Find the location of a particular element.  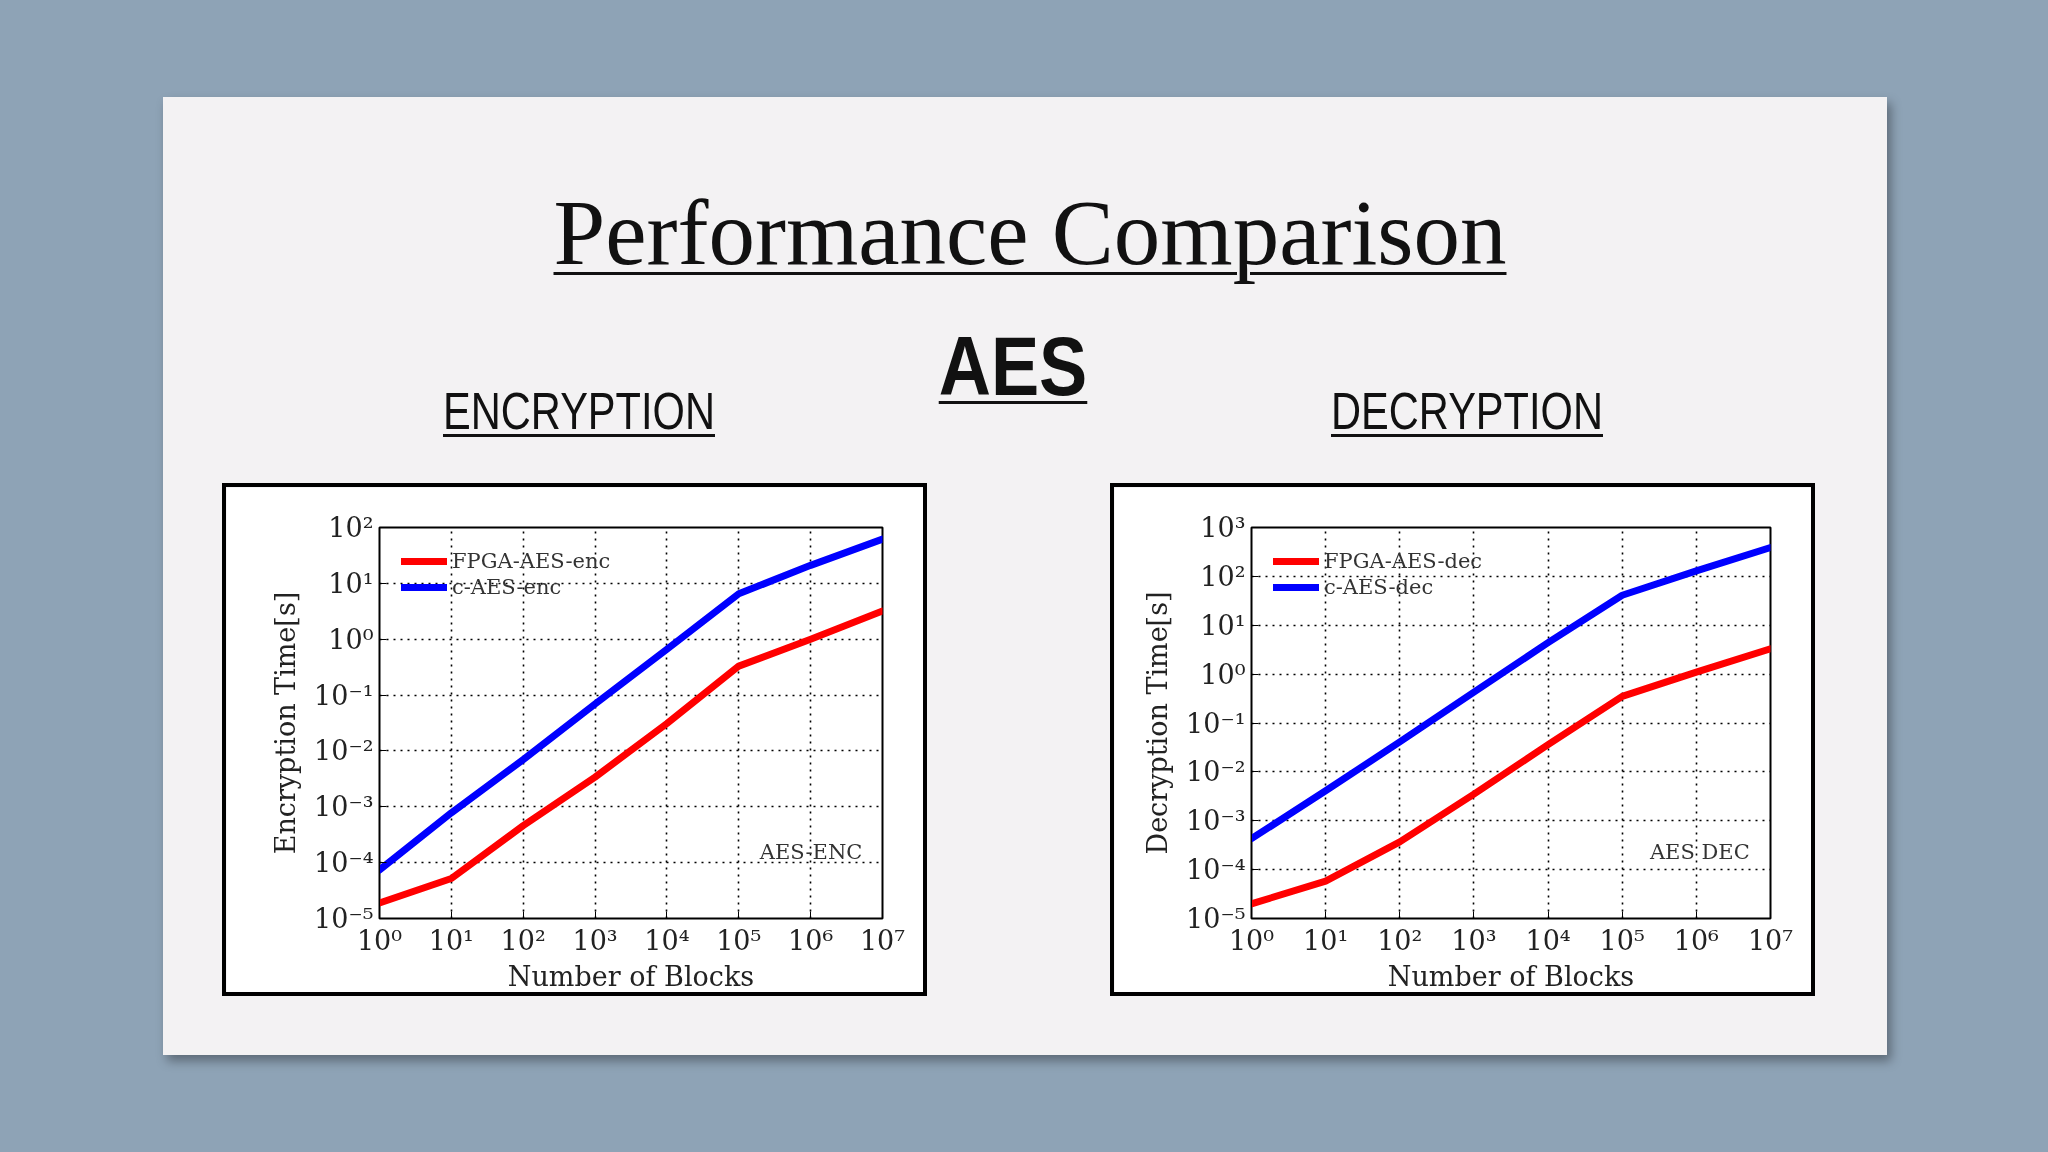

legend-label: FPGA-AES-dec is located at coordinates (1403, 561).